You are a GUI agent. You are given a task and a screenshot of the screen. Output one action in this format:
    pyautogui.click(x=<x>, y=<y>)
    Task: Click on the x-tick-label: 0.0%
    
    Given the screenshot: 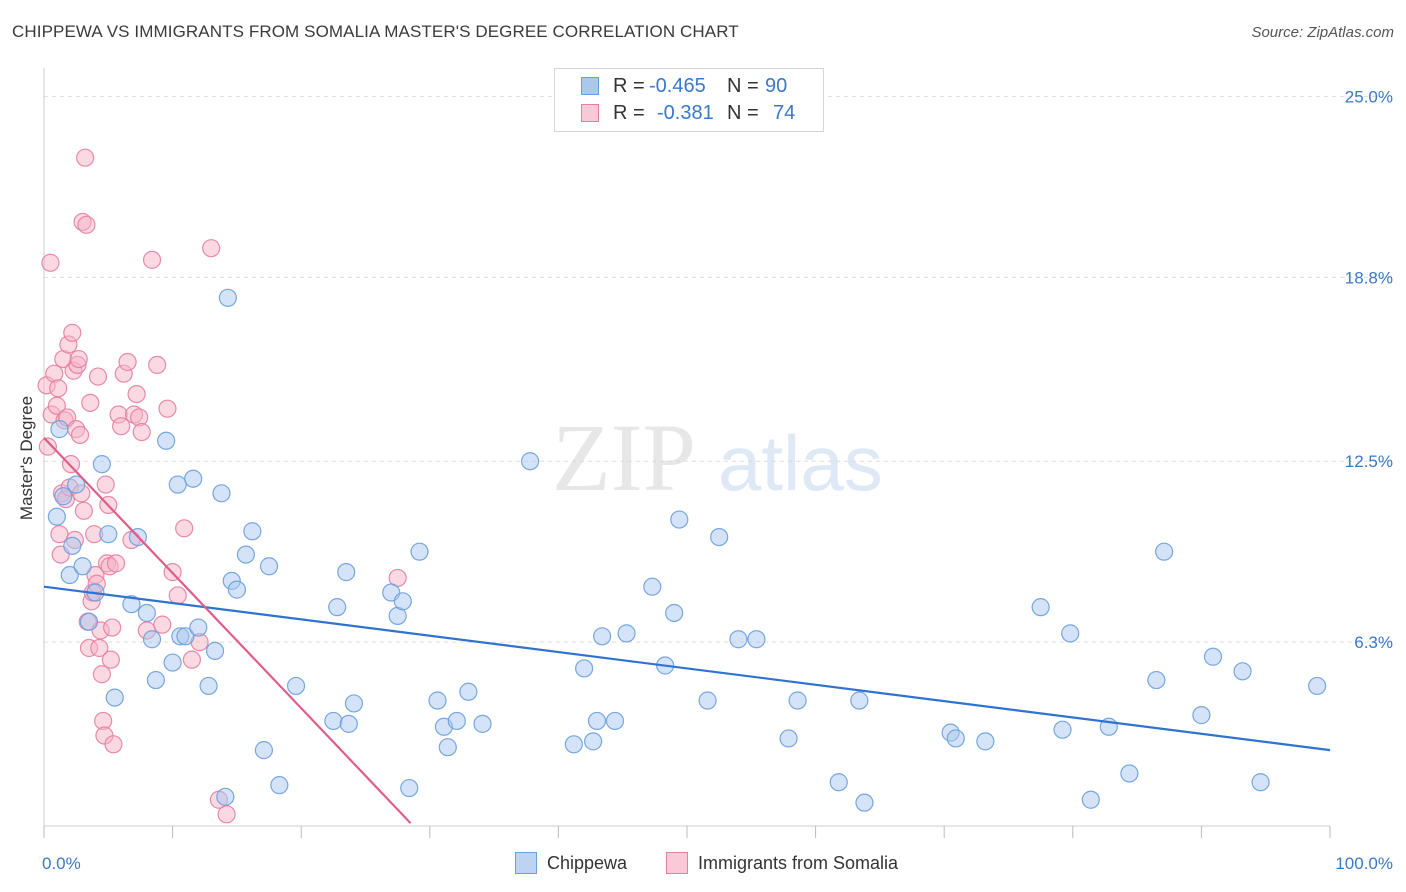 What is the action you would take?
    pyautogui.click(x=61, y=863)
    